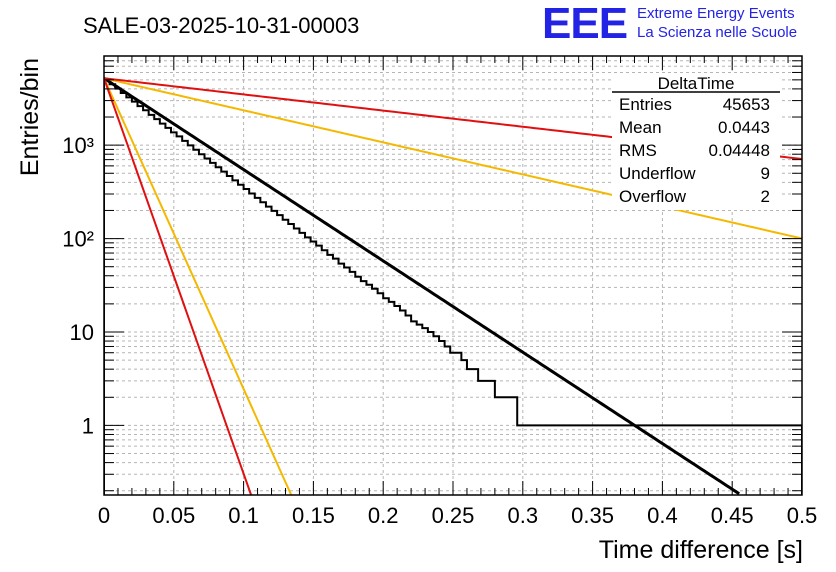 The image size is (836, 572). Describe the element at coordinates (78, 239) in the screenshot. I see `y-tick-label-2: 10²` at that location.